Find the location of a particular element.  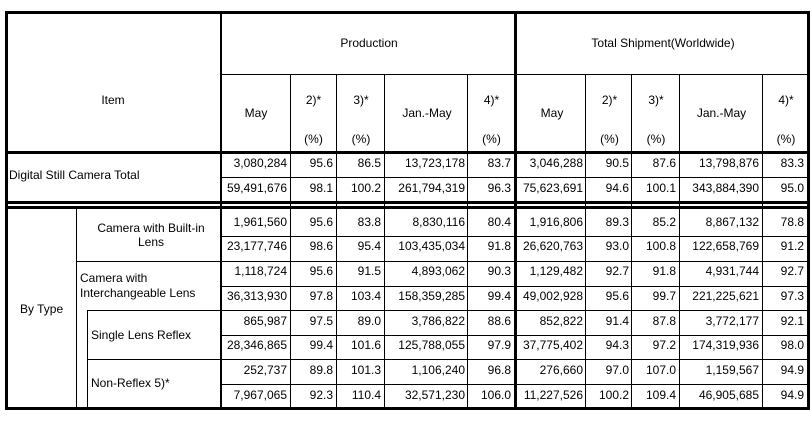

table-cell: 343,884,390 is located at coordinates (725, 188).